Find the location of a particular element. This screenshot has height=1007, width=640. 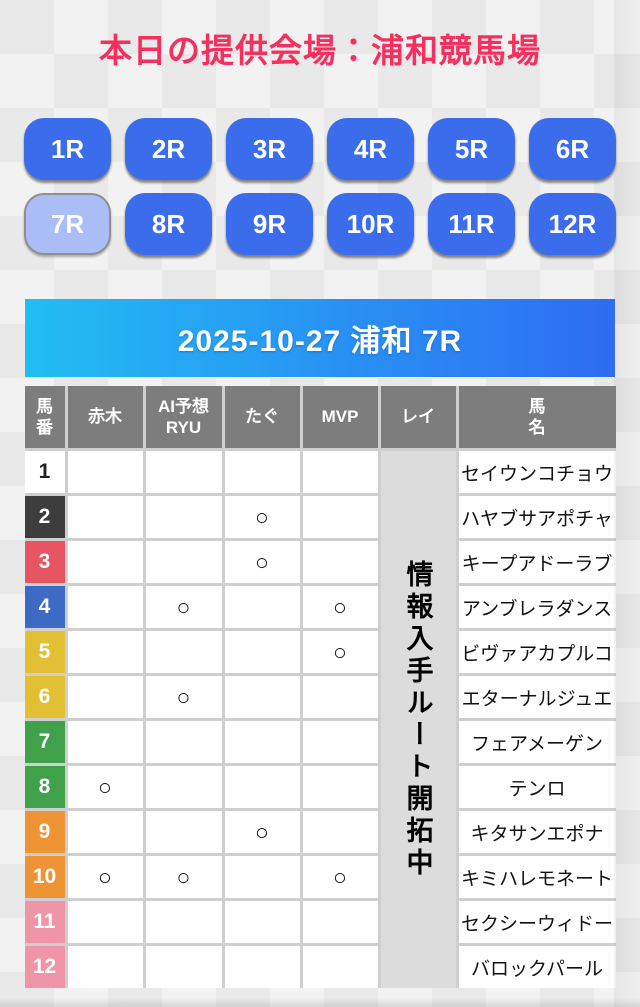

race-button-12r: 12R is located at coordinates (572, 224).